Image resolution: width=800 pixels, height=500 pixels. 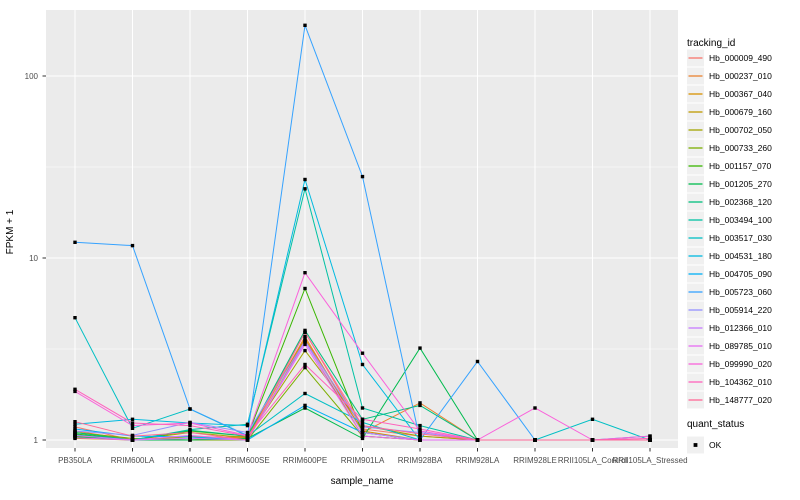 What do you see at coordinates (740, 256) in the screenshot?
I see `legend-label: Hb_004531_180` at bounding box center [740, 256].